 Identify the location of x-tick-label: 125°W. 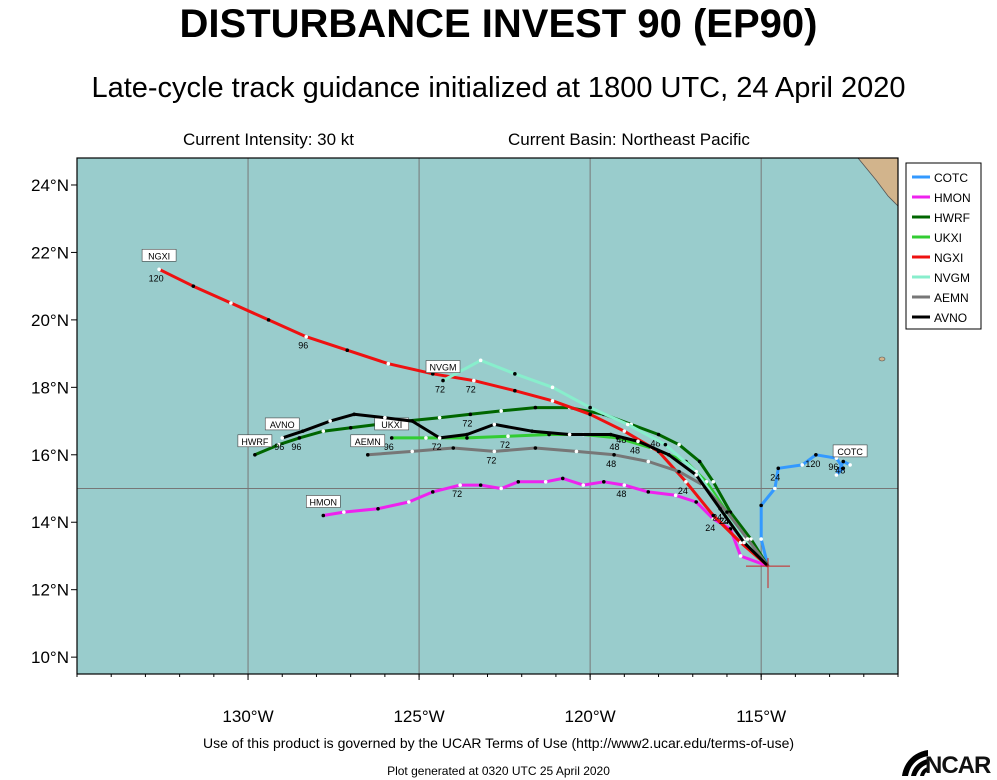
(418, 716).